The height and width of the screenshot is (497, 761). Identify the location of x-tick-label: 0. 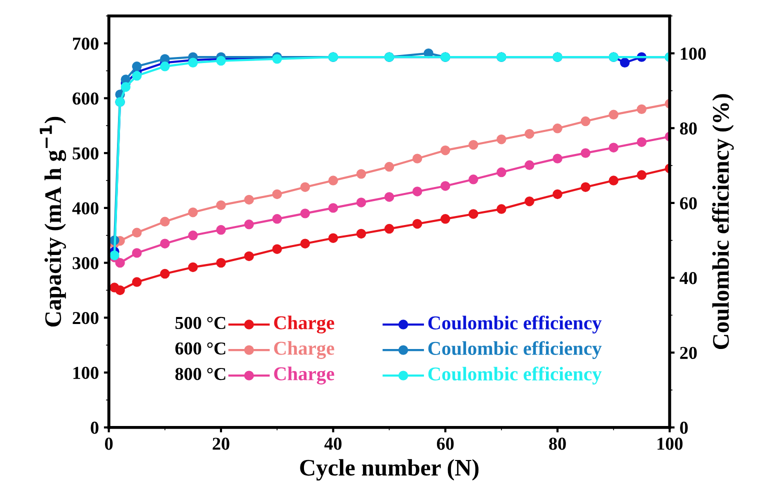
(108, 444).